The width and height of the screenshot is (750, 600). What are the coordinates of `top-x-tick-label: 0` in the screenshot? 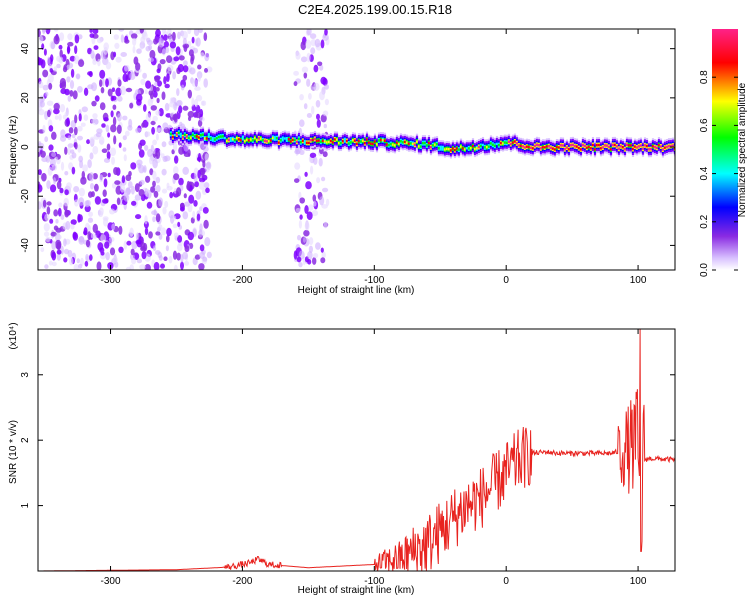 It's located at (506, 280).